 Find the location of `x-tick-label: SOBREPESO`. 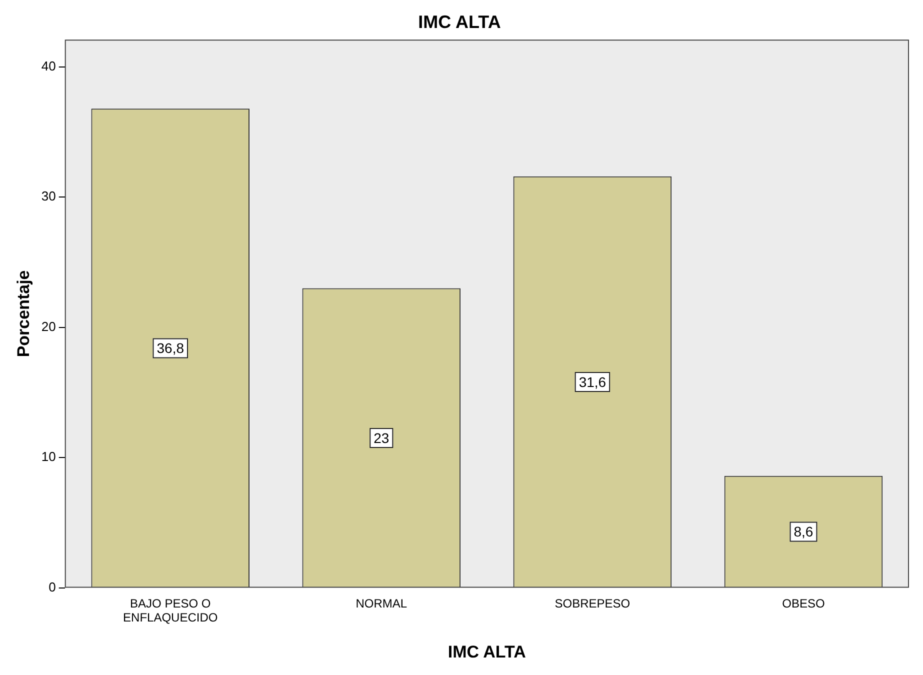

x-tick-label: SOBREPESO is located at coordinates (592, 603).